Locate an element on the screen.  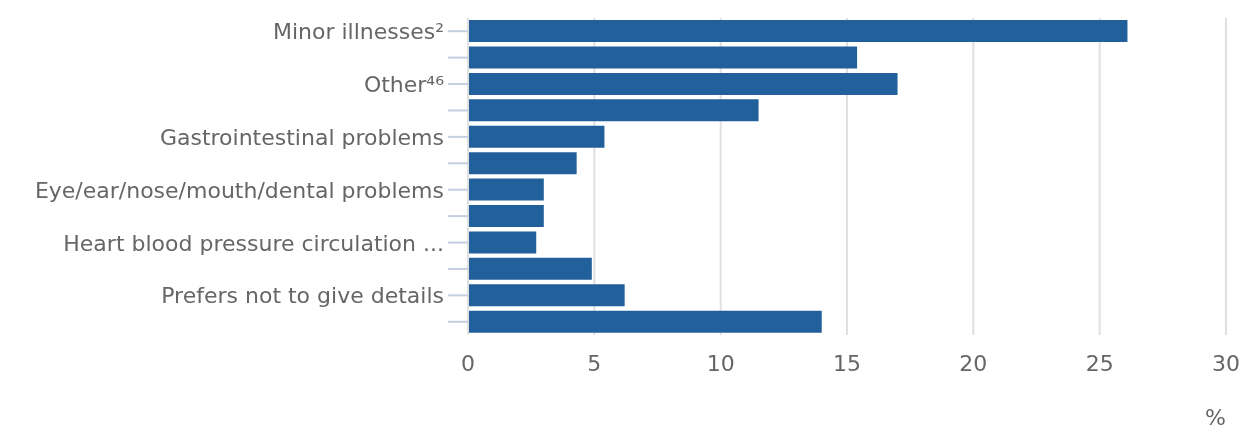
x-tick-label: 10 is located at coordinates (720, 363).